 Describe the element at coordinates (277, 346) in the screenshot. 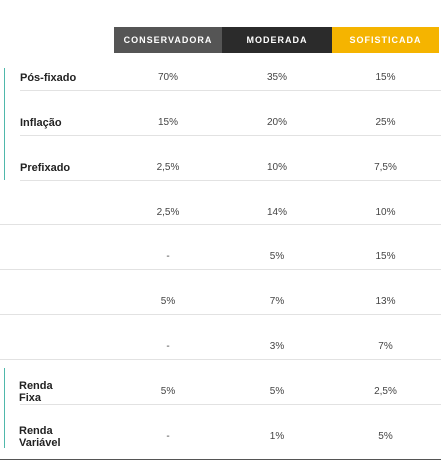

I see `value-moderada: 3%` at that location.